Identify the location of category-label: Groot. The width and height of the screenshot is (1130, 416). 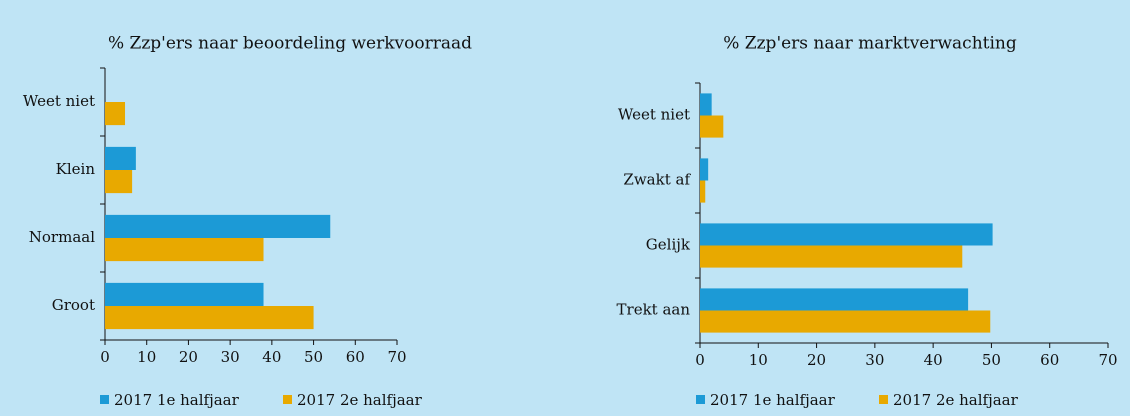
(73, 305).